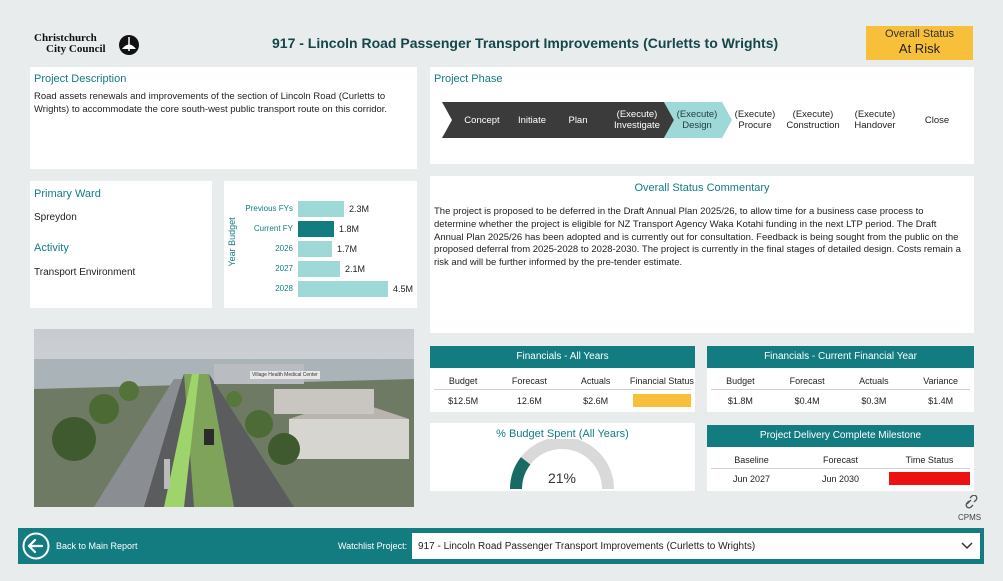 This screenshot has height=581, width=1003. I want to click on back-to-main-report-link: Back to Main Report, so click(97, 546).